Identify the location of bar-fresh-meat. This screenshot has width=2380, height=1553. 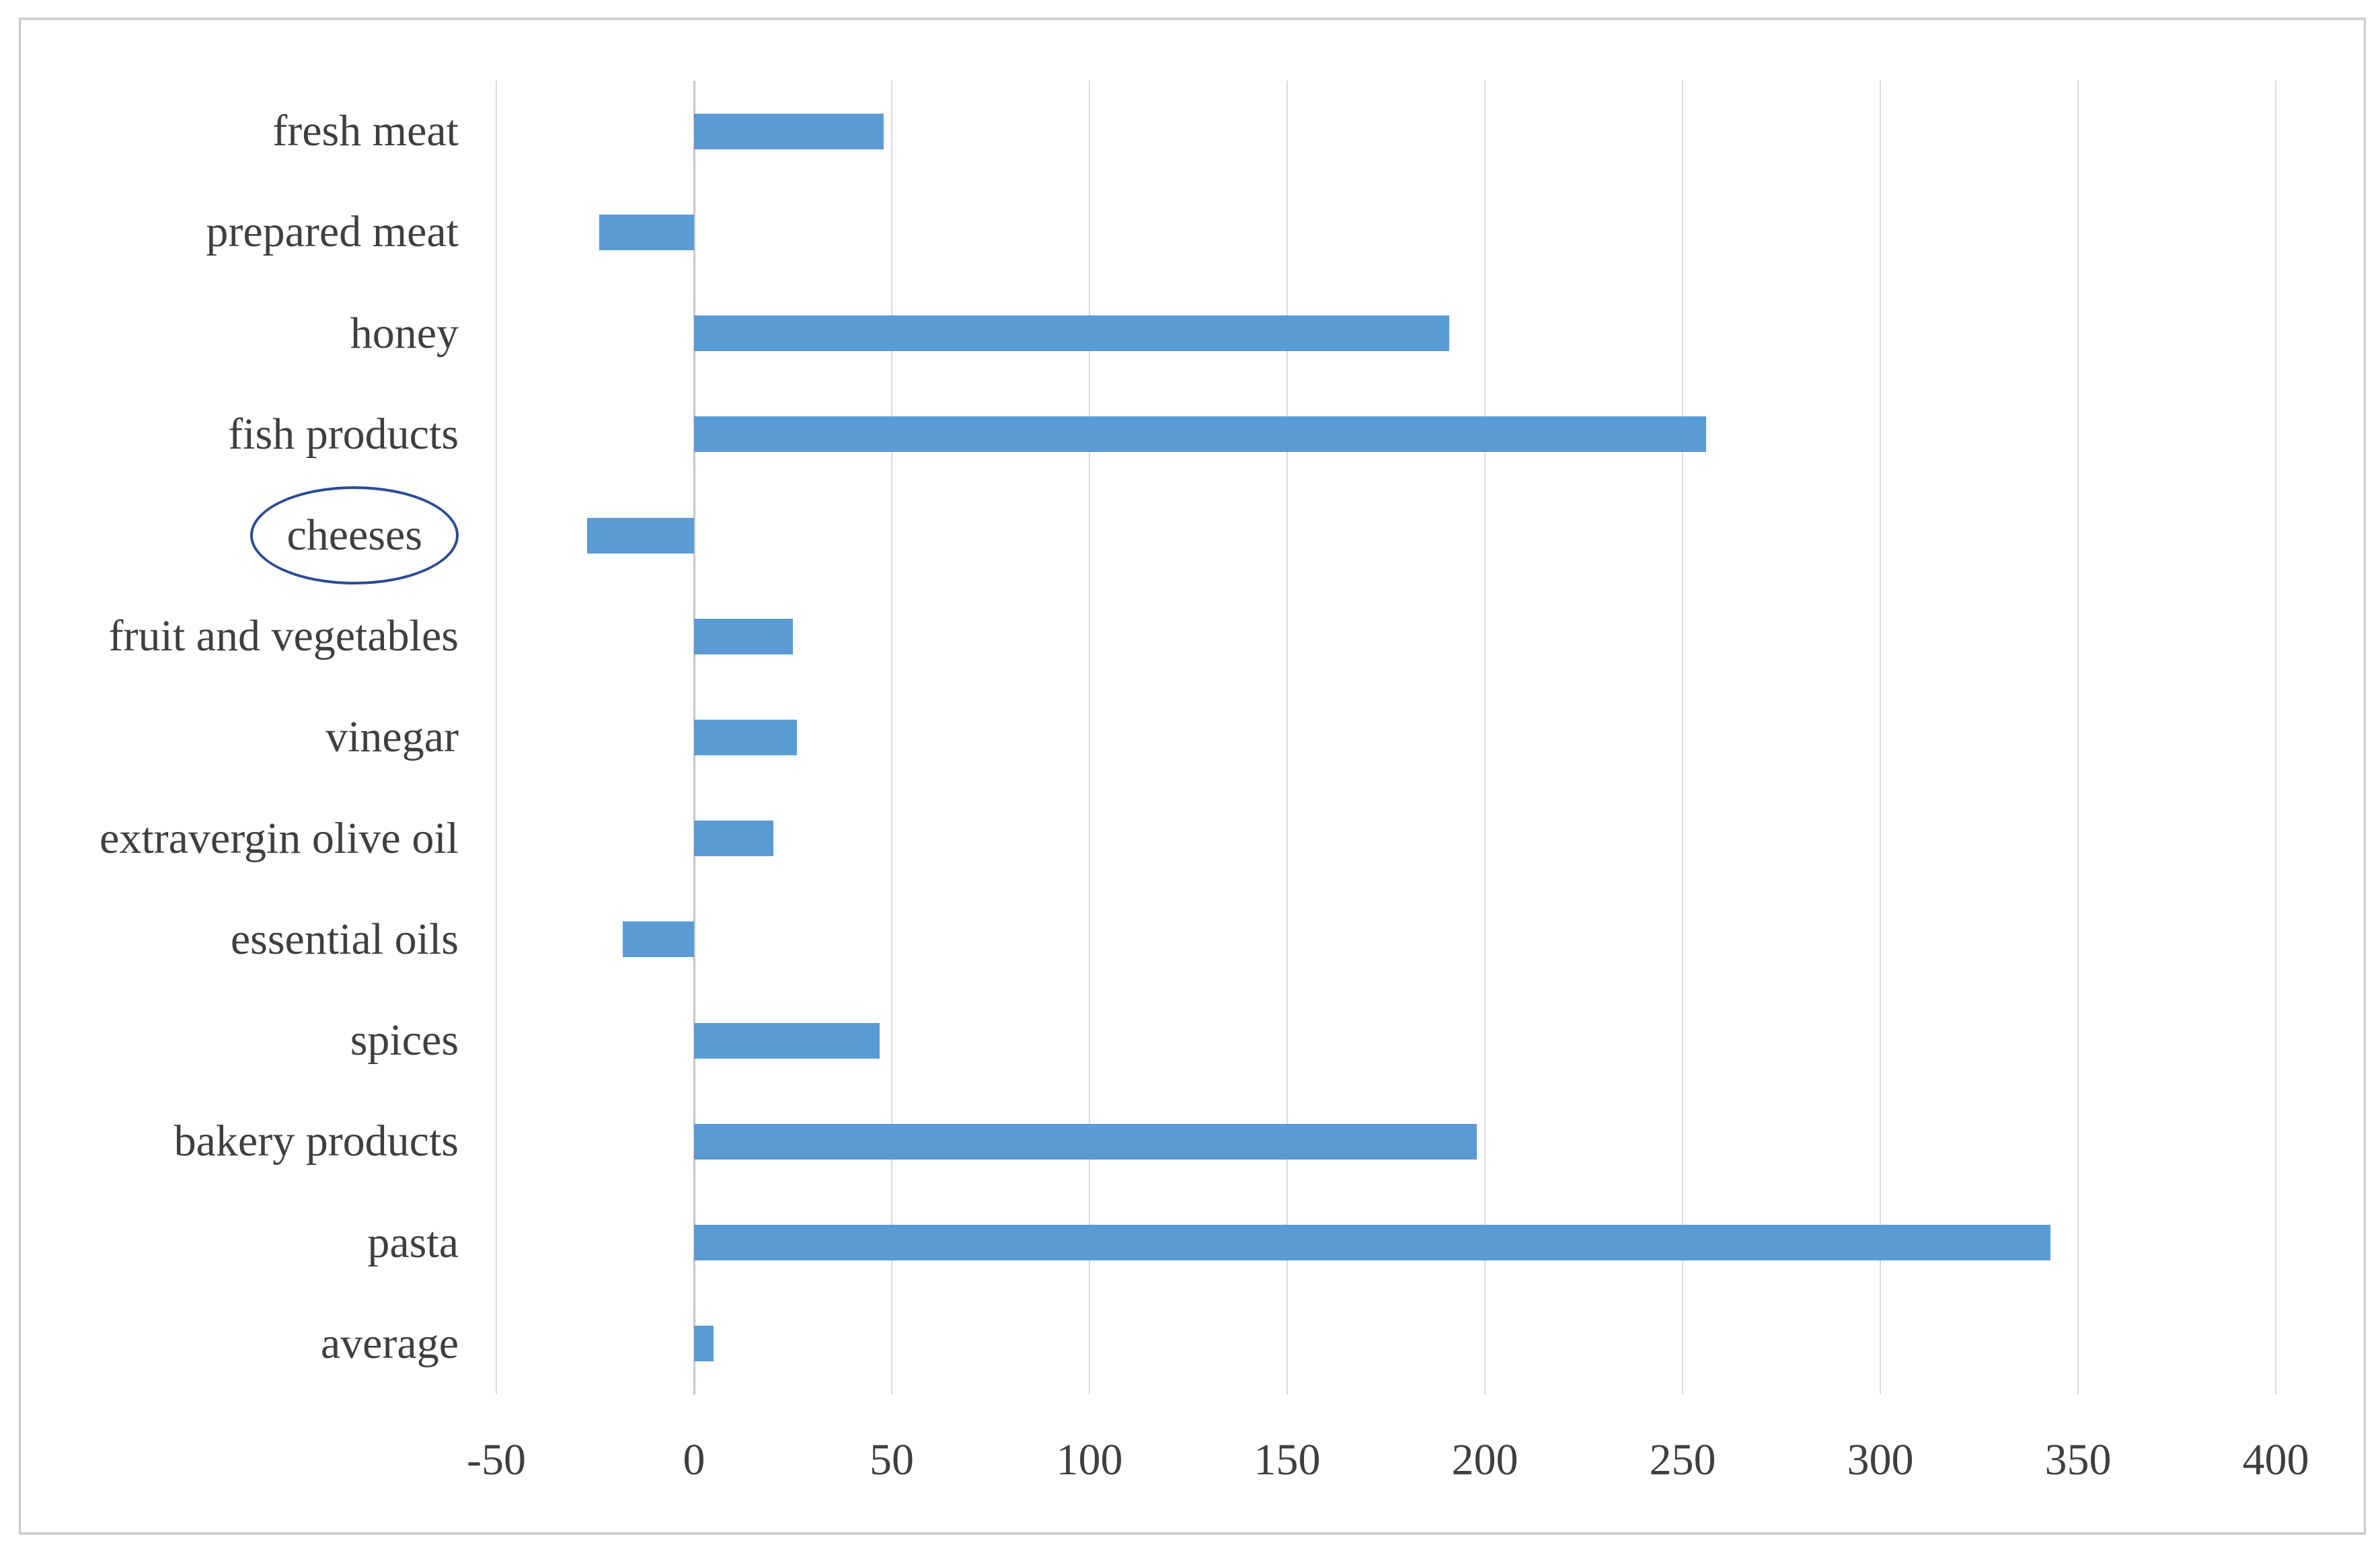
(789, 131).